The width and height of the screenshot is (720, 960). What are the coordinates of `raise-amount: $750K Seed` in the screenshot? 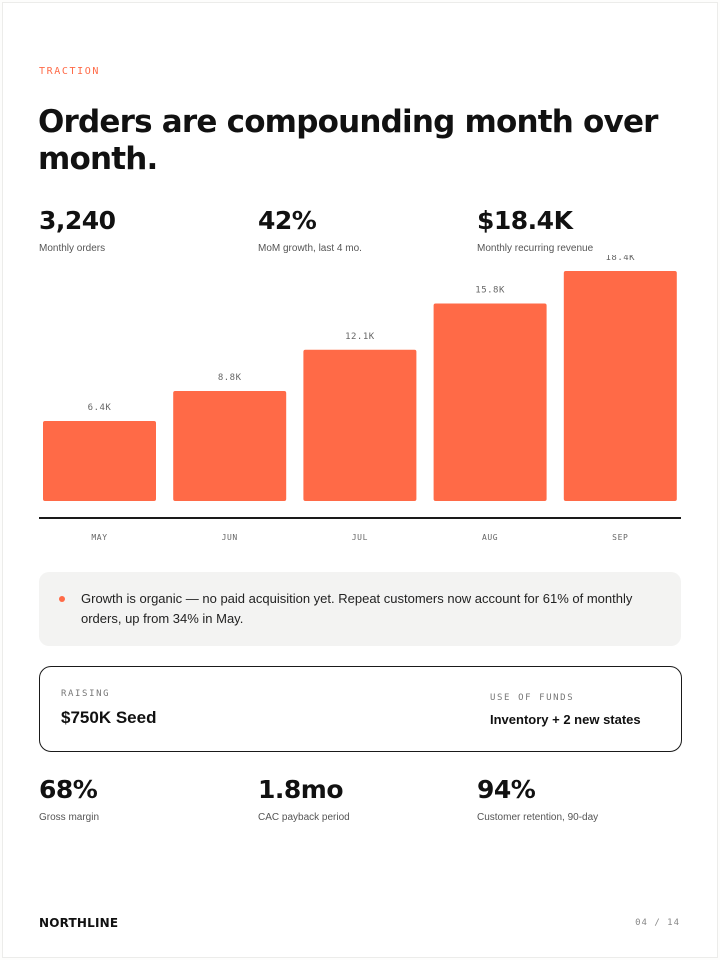 It's located at (109, 717).